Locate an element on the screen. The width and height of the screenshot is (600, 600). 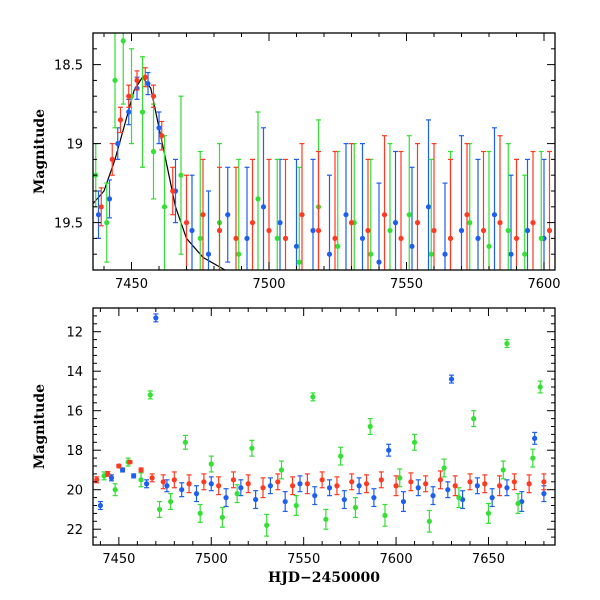
y-tick-label: 14 is located at coordinates (74, 372).